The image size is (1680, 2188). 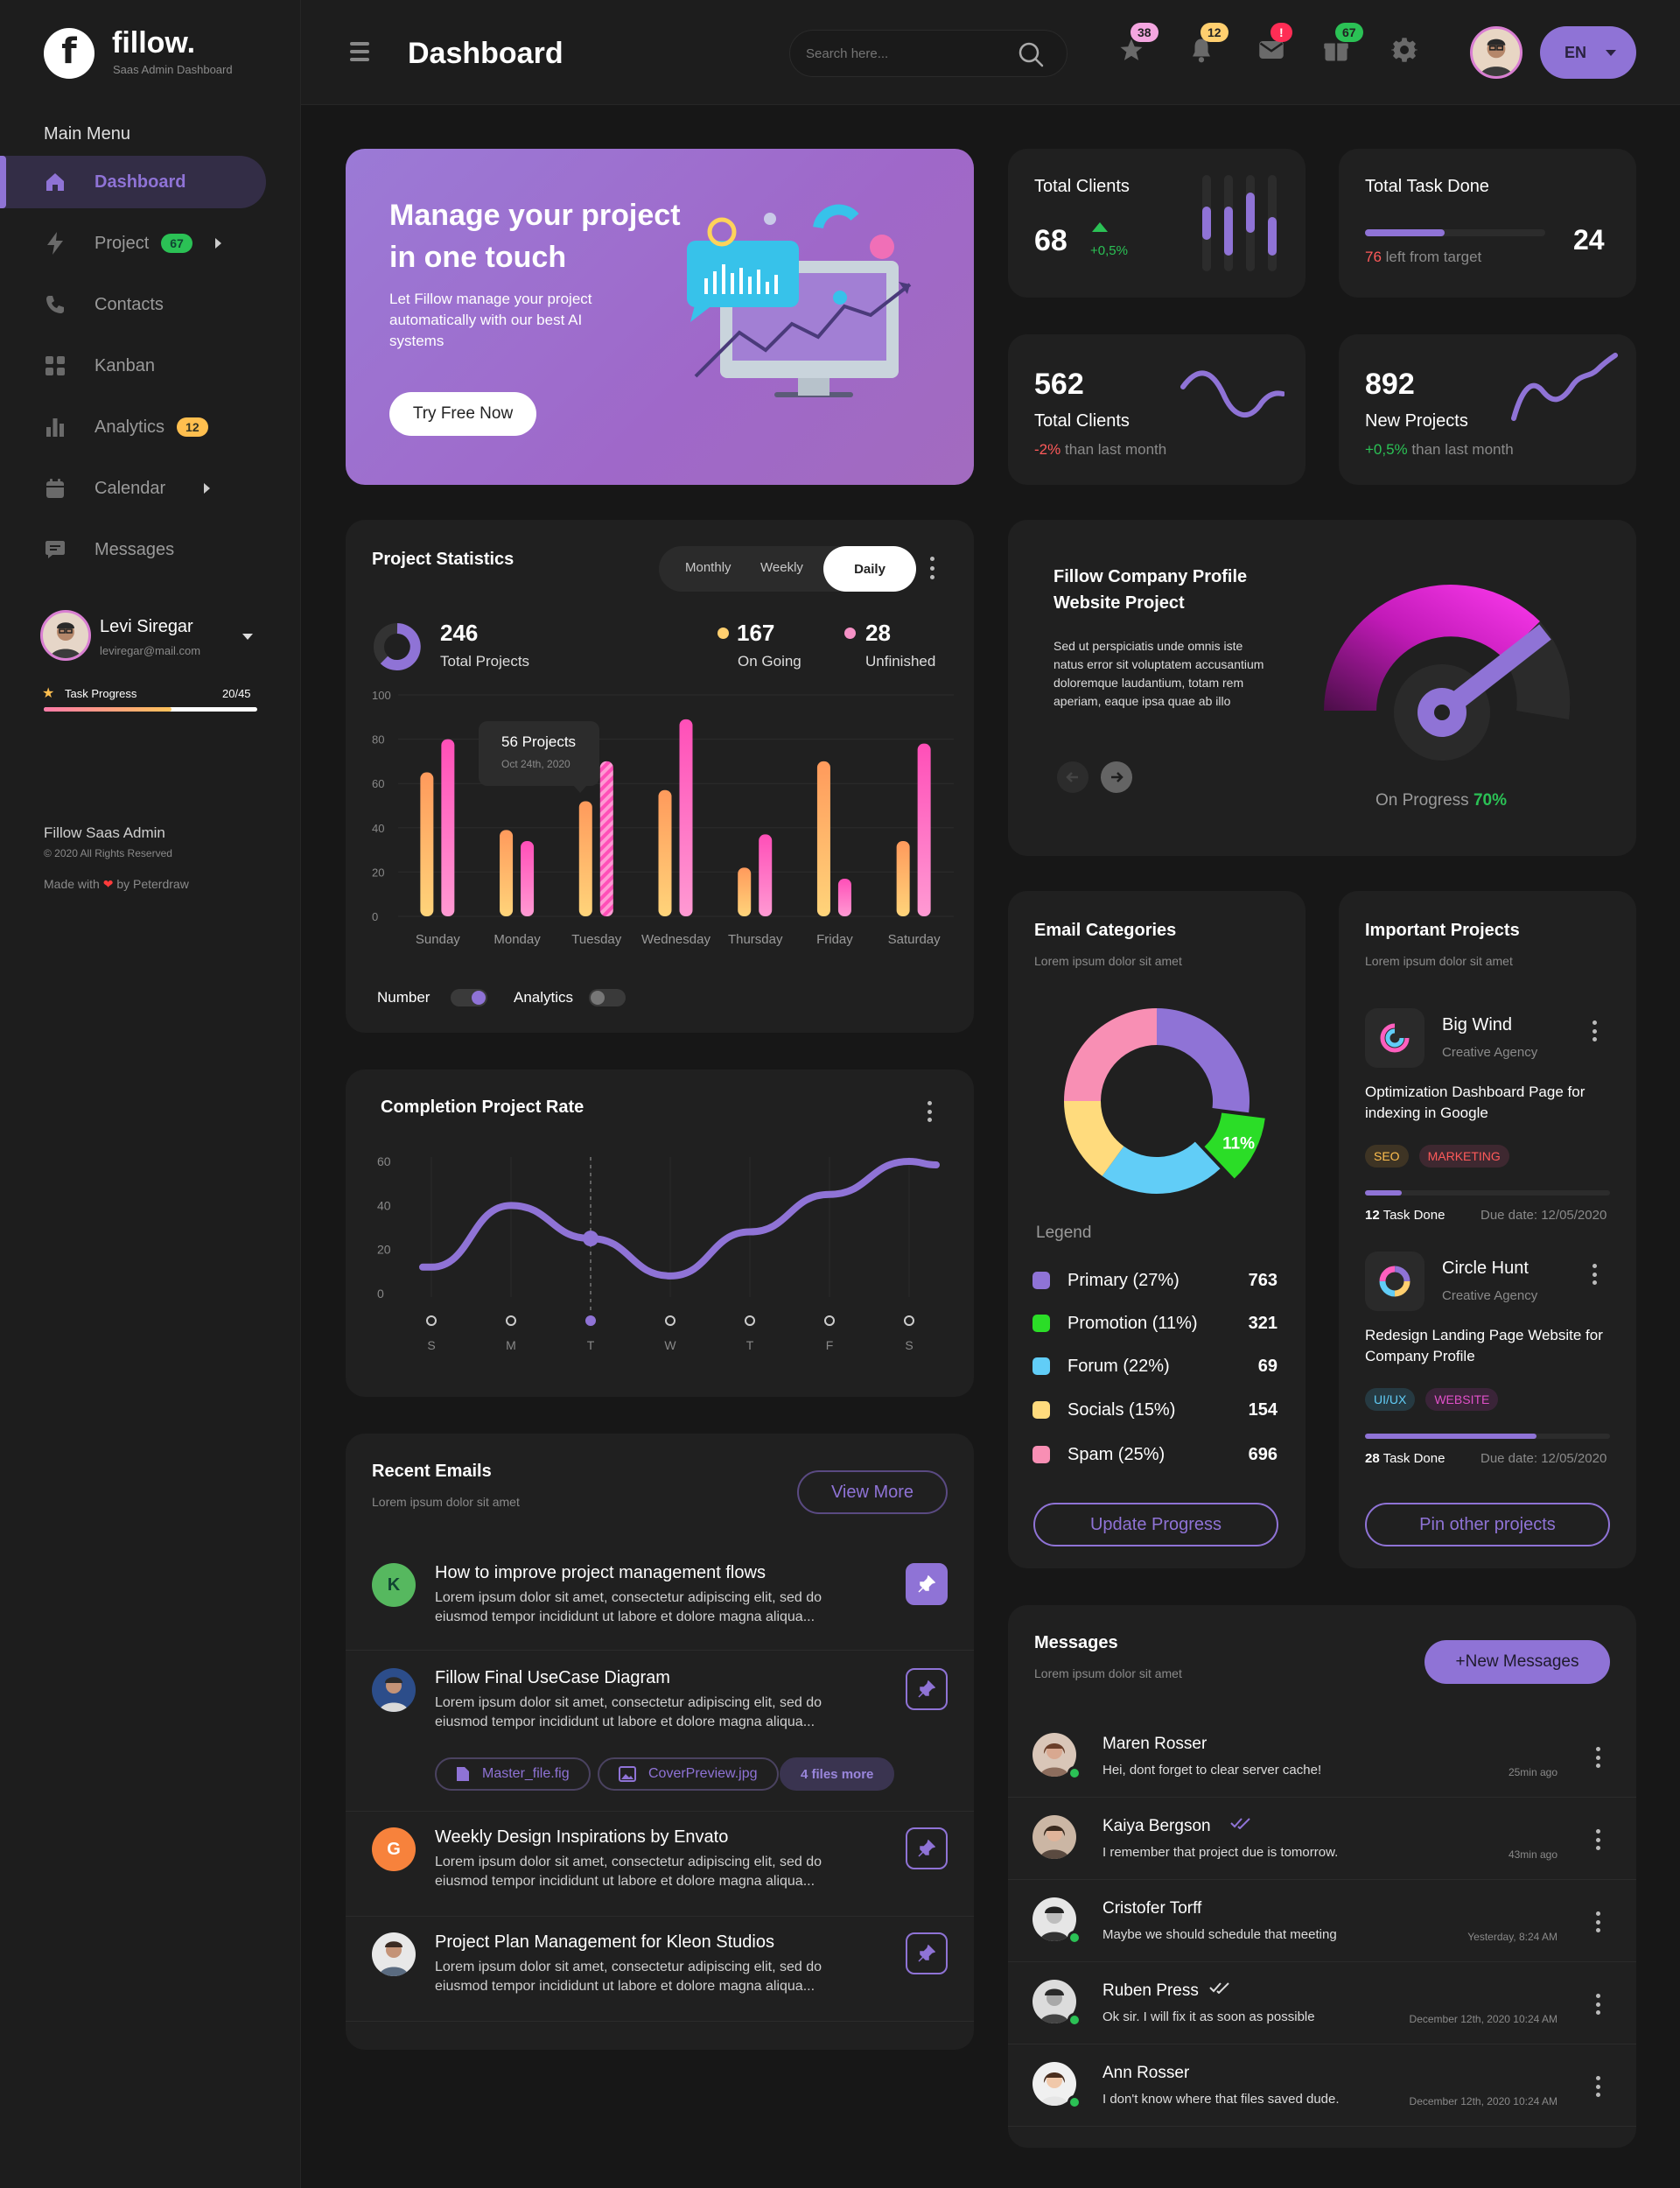 What do you see at coordinates (55, 365) in the screenshot?
I see `grid-icon` at bounding box center [55, 365].